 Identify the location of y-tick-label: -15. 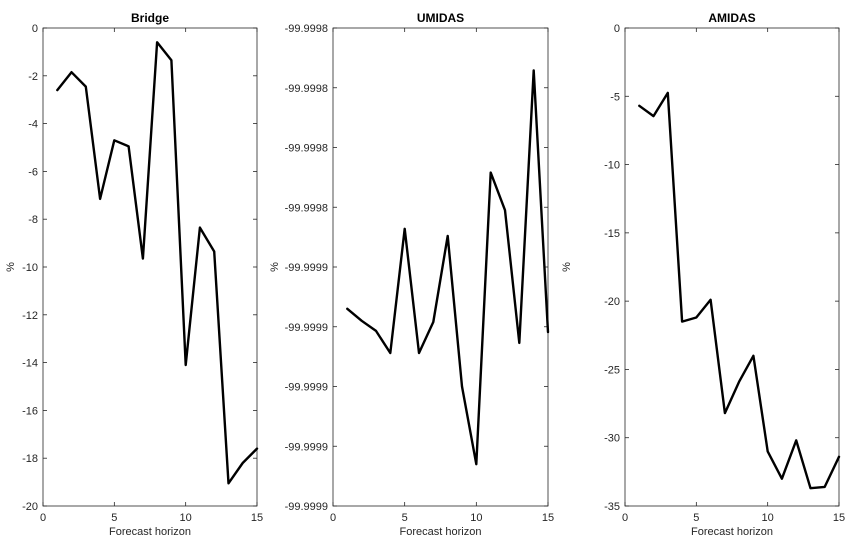
(612, 234).